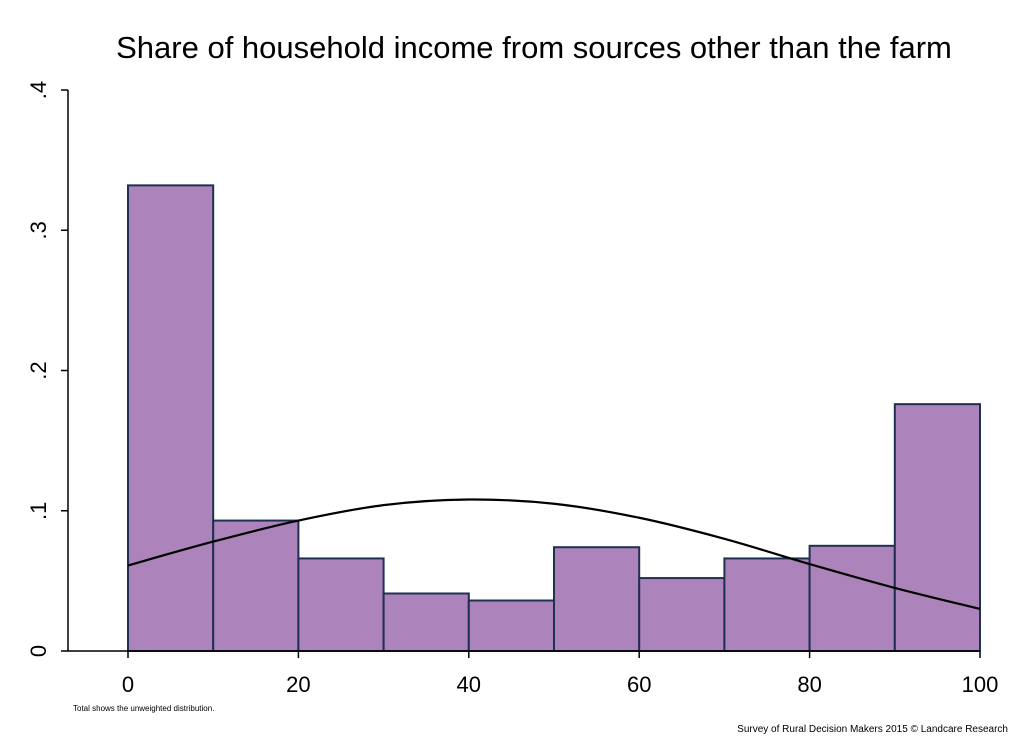 This screenshot has width=1024, height=745. I want to click on x-tick-label: 40, so click(469, 684).